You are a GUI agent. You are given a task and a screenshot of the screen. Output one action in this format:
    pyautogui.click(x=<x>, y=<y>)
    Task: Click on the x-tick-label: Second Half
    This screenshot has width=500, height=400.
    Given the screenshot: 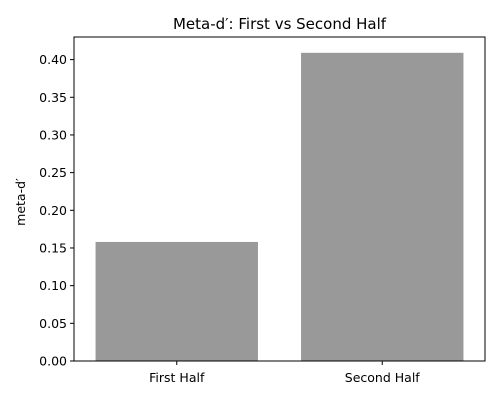 What is the action you would take?
    pyautogui.click(x=383, y=377)
    